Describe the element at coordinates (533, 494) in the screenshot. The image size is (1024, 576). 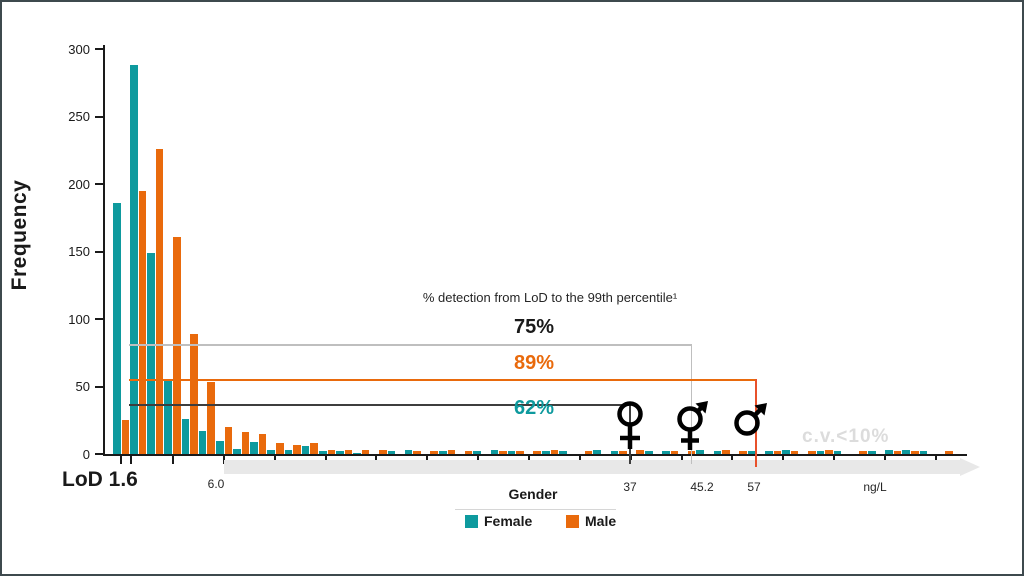
I see `legend-title: Gender` at that location.